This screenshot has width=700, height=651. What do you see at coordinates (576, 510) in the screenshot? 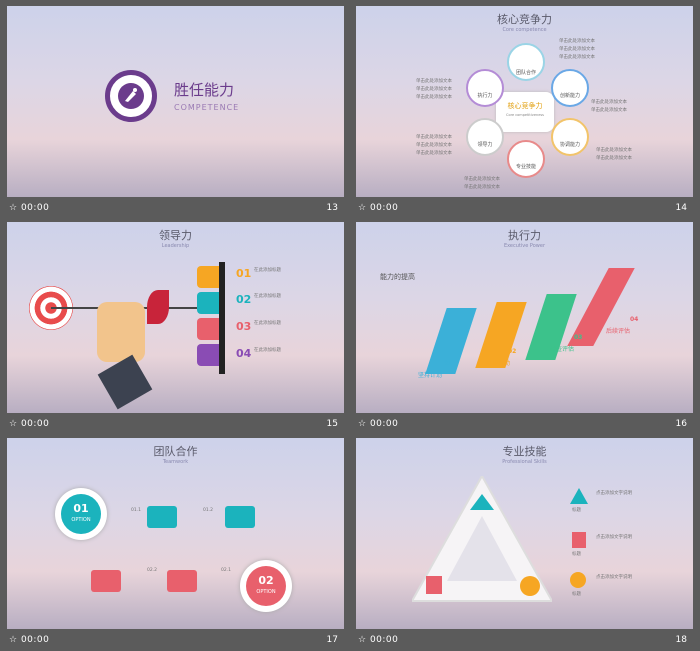
I see `skill-label-1: 标题` at bounding box center [576, 510].